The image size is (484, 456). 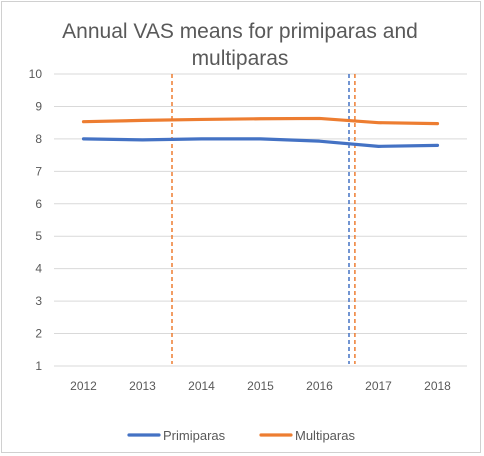 I want to click on x-axis-ticks: 2012 2013 2014 2015 2016 2017 2018, so click(x=260, y=386).